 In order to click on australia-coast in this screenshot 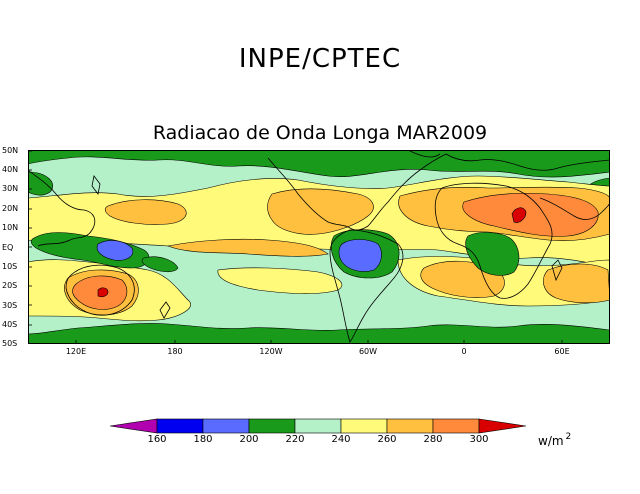, I will do `click(100, 290)`.